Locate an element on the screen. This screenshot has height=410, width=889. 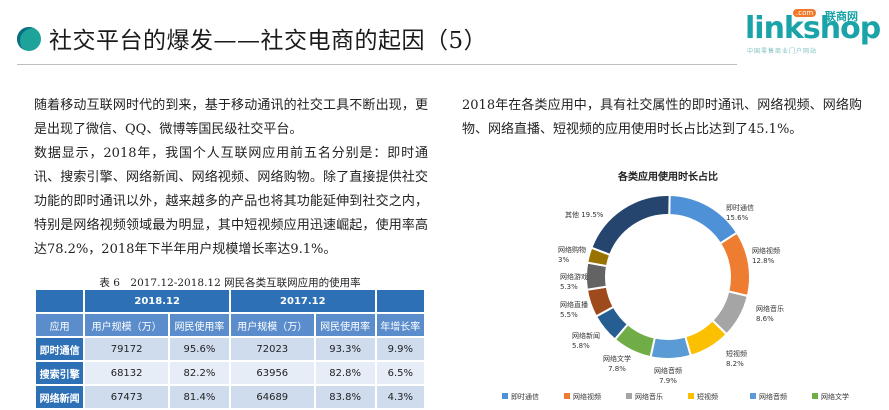
logo-wordmark: linkshop is located at coordinates (813, 28).